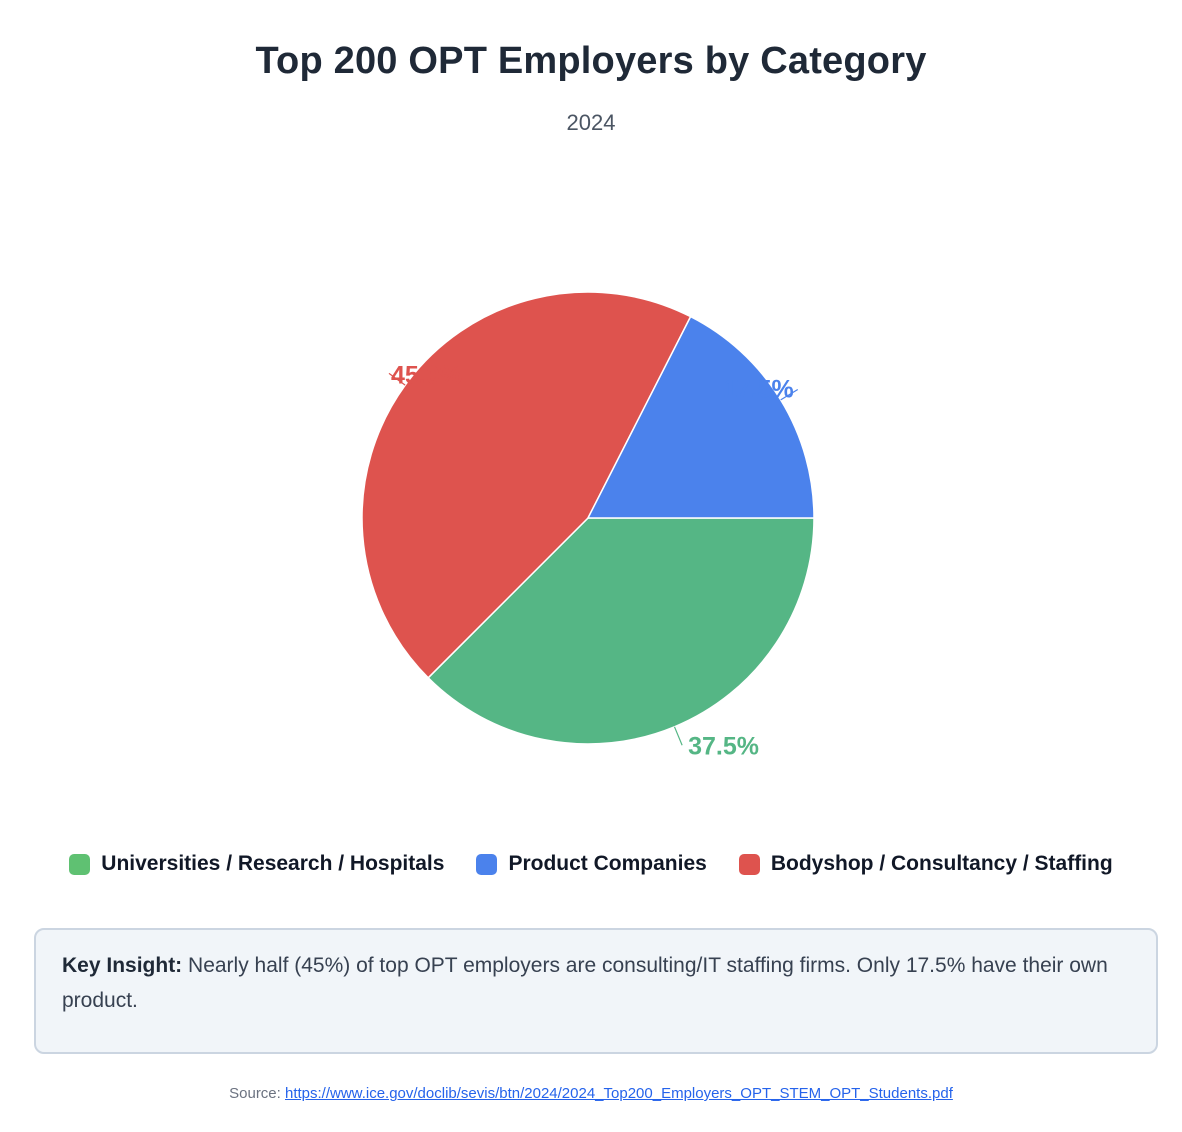 This screenshot has width=1182, height=1132. What do you see at coordinates (758, 389) in the screenshot?
I see `slice-percent-label: 17.5%` at bounding box center [758, 389].